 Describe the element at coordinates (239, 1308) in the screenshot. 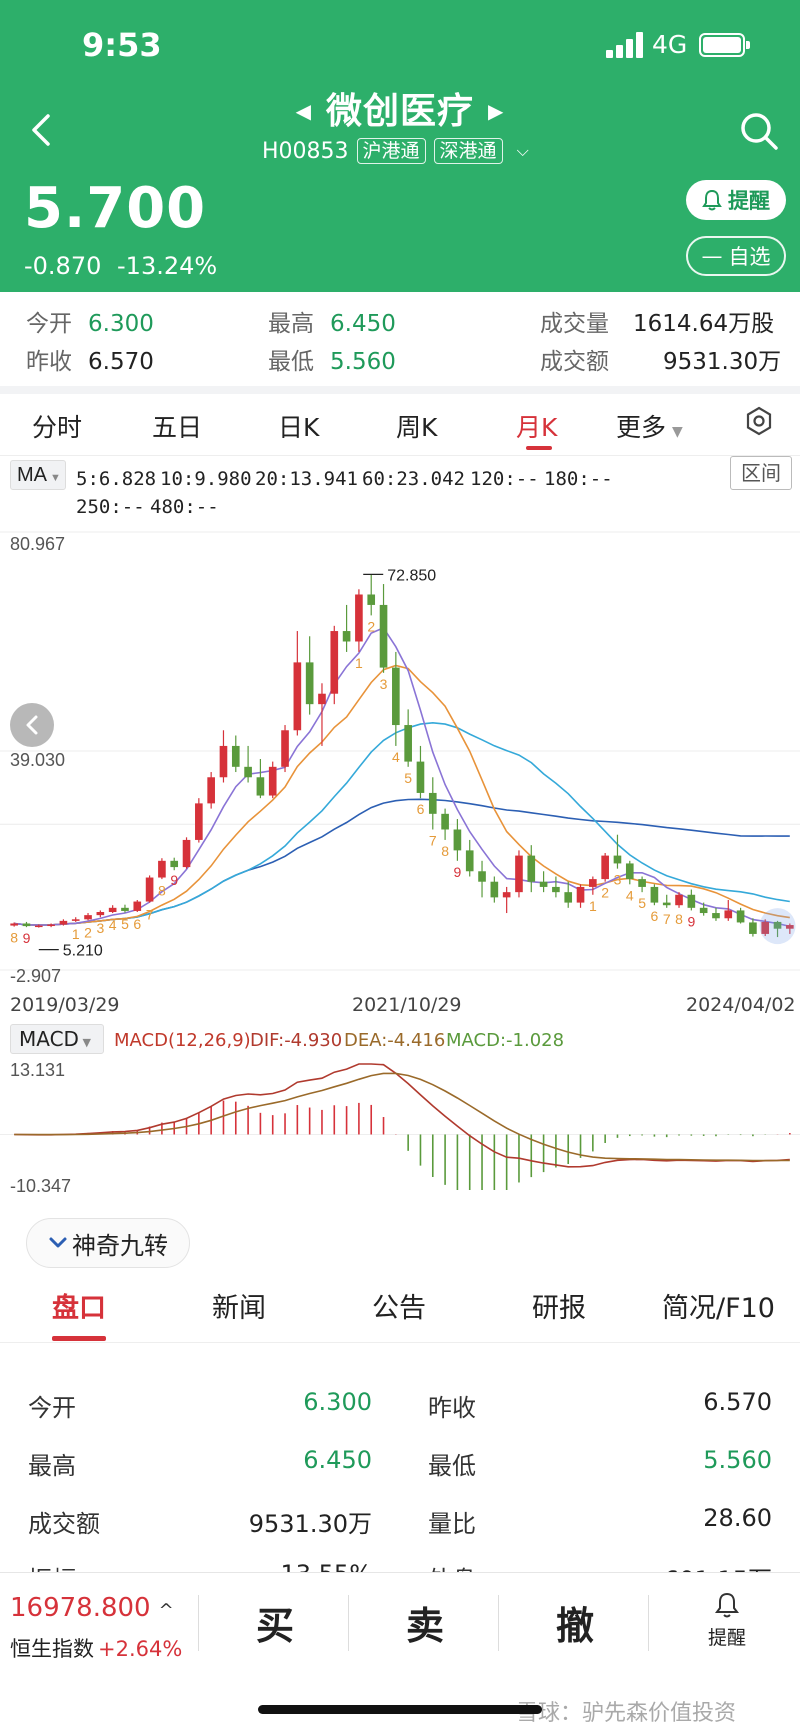

I see `tab-news: 新闻` at that location.